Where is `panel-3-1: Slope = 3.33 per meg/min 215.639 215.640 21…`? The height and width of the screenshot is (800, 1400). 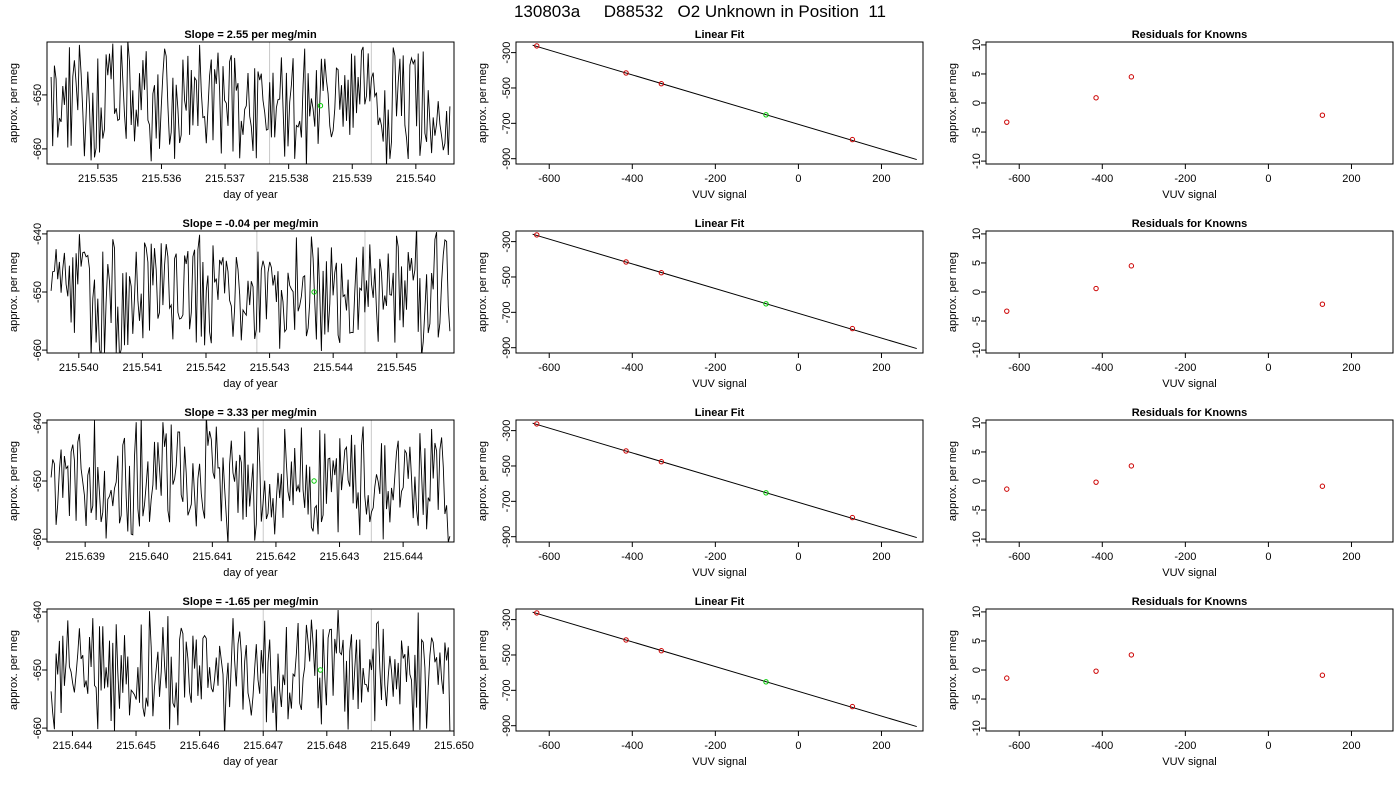 panel-3-1: Slope = 3.33 per meg/min 215.639 215.640 21… is located at coordinates (231, 493).